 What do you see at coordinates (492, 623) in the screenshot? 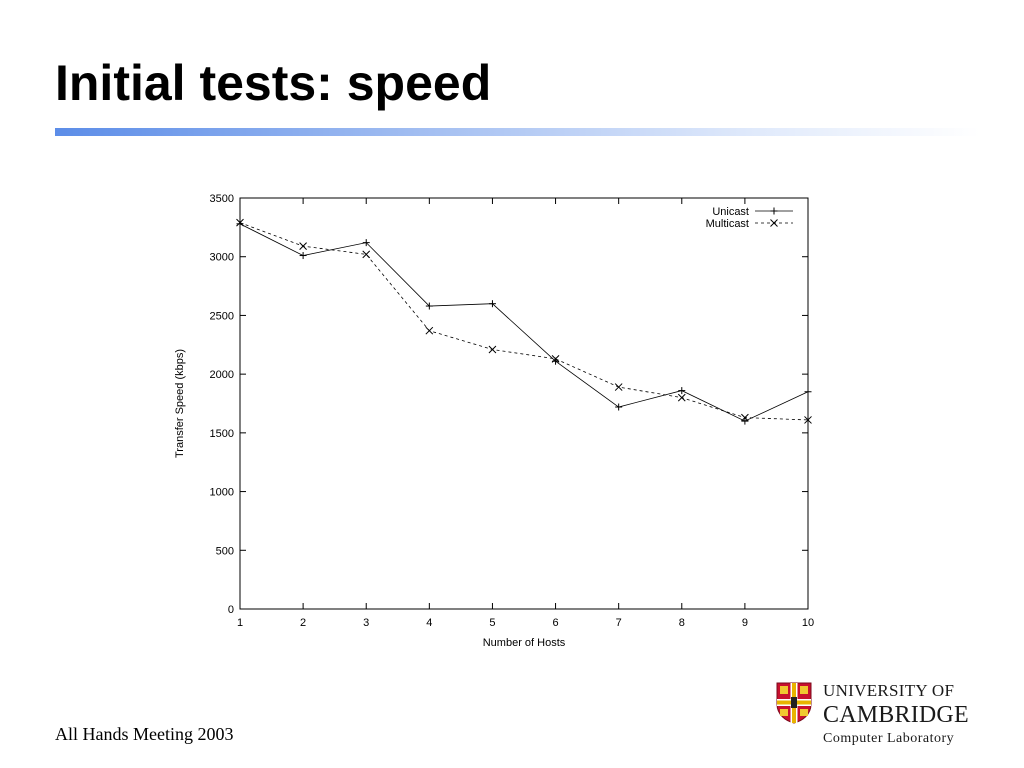
I see `x-tick-label: 5` at bounding box center [492, 623].